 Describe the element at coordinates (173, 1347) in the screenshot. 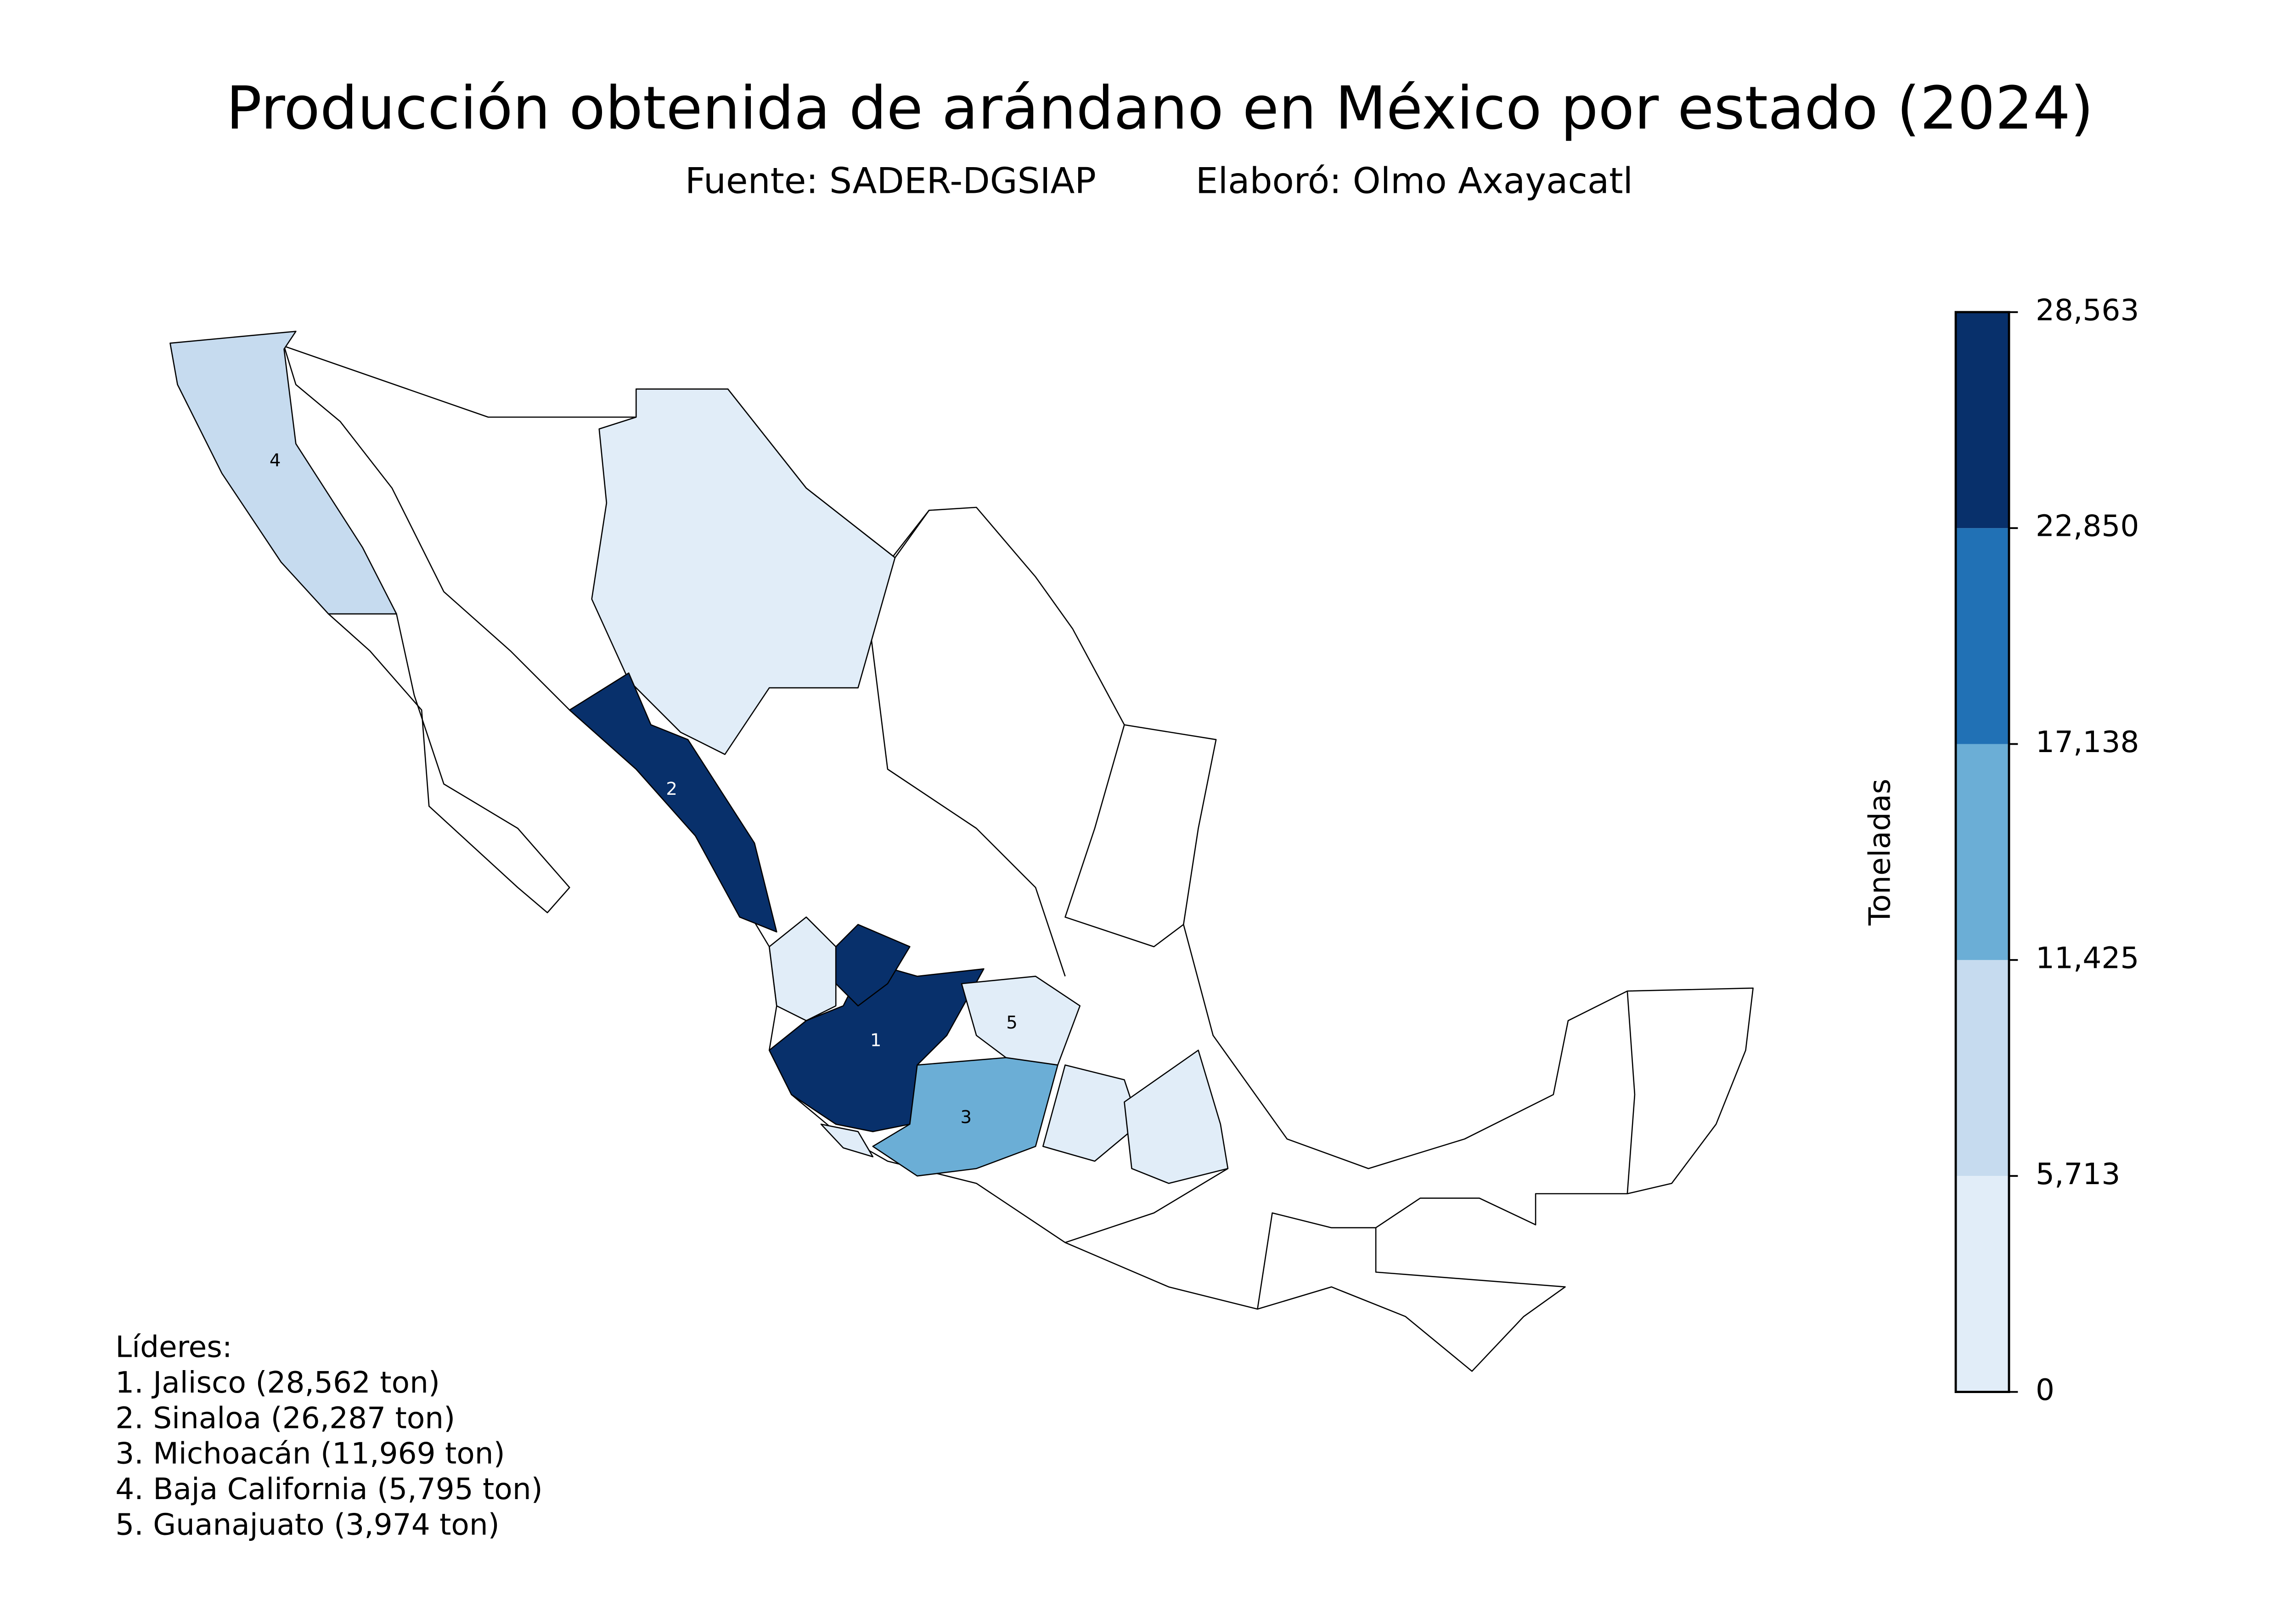

I see `leaders-heading: Líderes:` at that location.